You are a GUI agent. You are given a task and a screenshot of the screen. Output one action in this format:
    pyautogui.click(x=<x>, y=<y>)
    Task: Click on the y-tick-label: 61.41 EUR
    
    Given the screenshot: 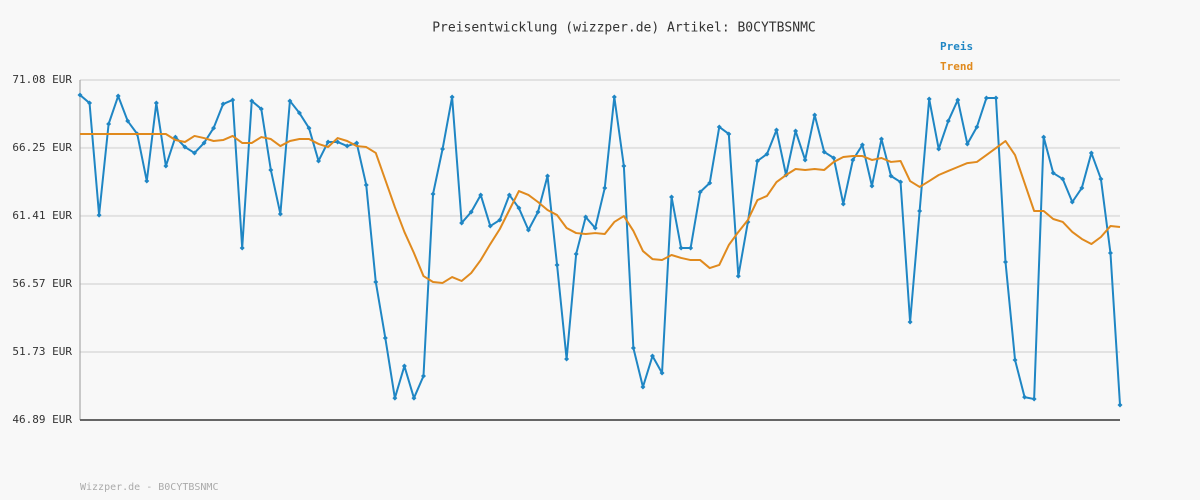 What is the action you would take?
    pyautogui.click(x=42, y=215)
    